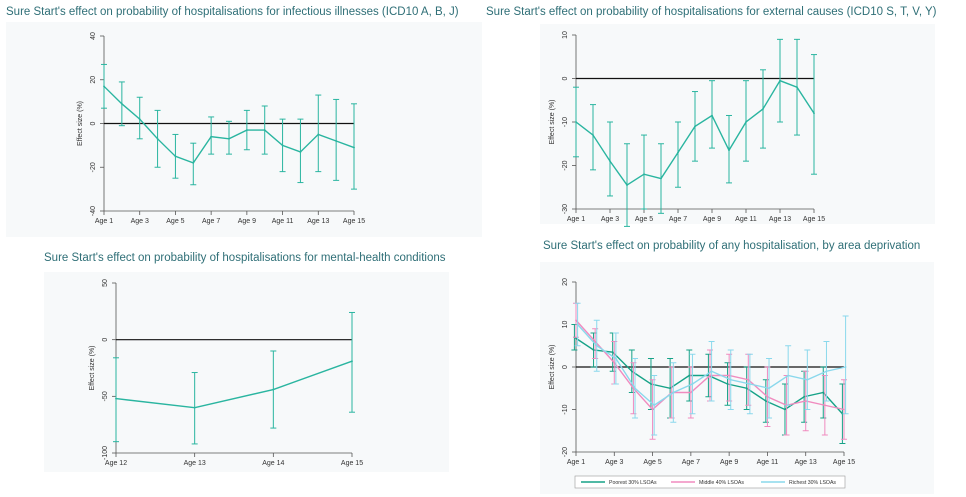 The height and width of the screenshot is (497, 966). Describe the element at coordinates (565, 209) in the screenshot. I see `y-tick-label: -30` at that location.